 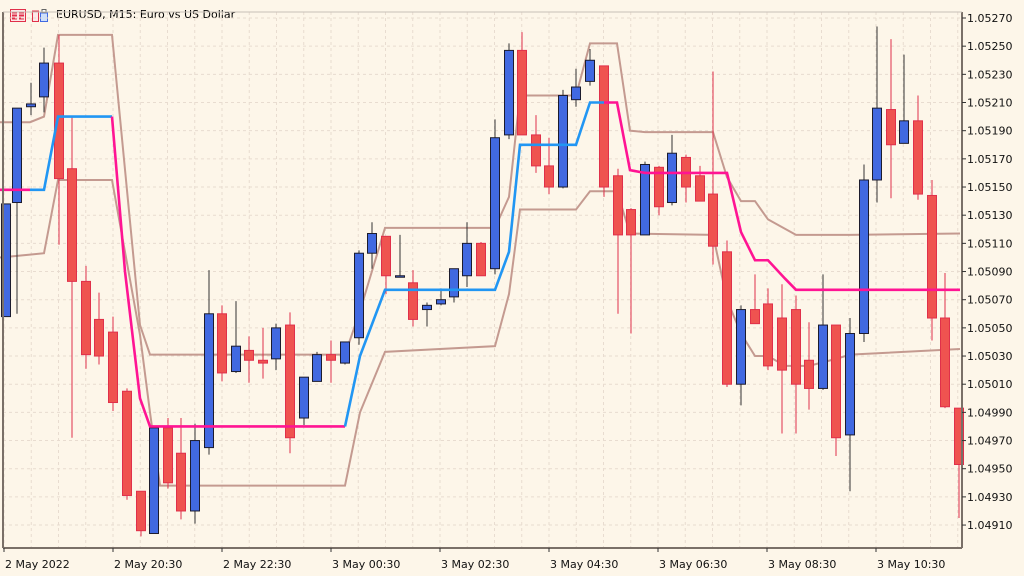 I want to click on price-tick-label: 1.04930, so click(x=990, y=497).